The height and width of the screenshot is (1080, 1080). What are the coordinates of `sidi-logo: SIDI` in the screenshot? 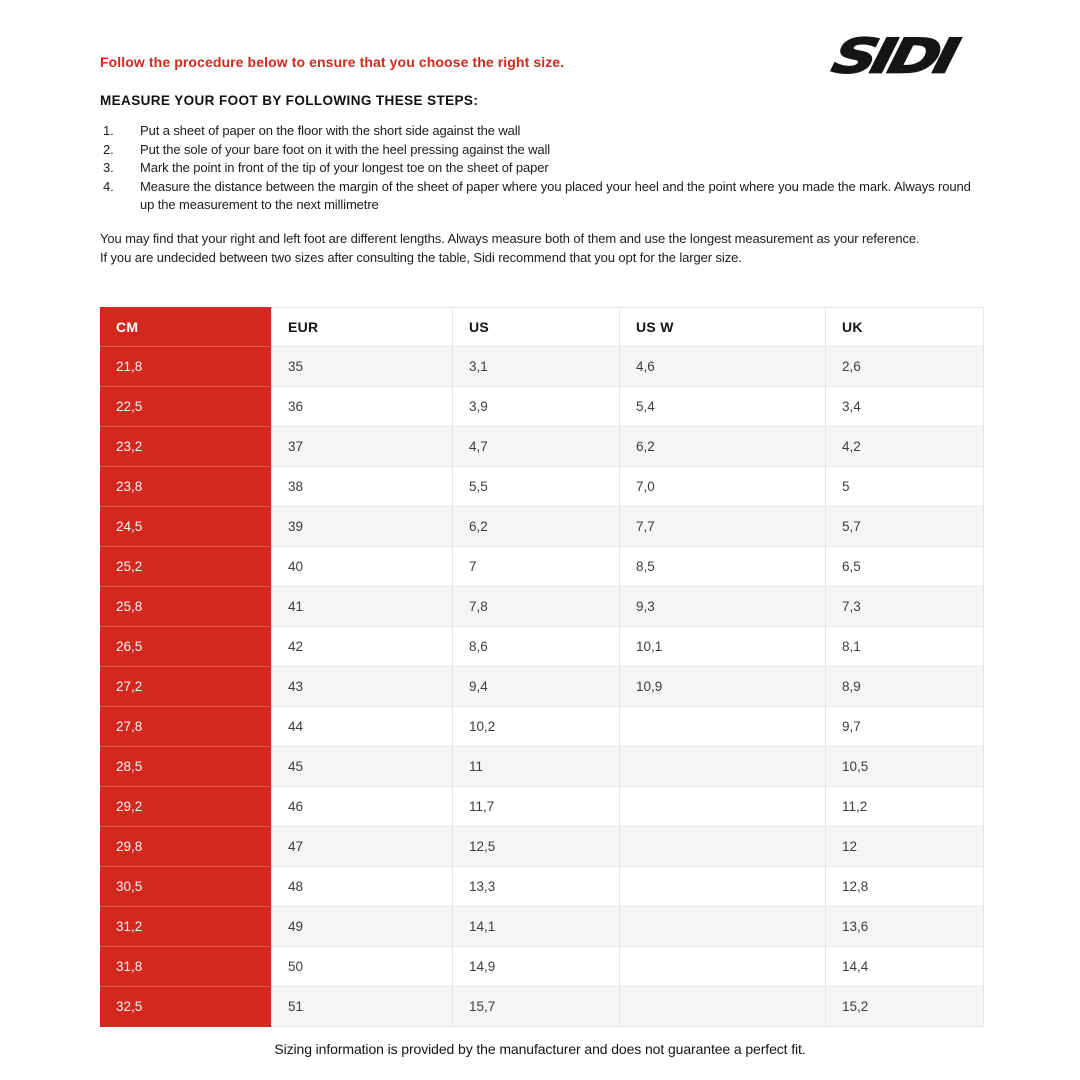 It's located at (930, 56).